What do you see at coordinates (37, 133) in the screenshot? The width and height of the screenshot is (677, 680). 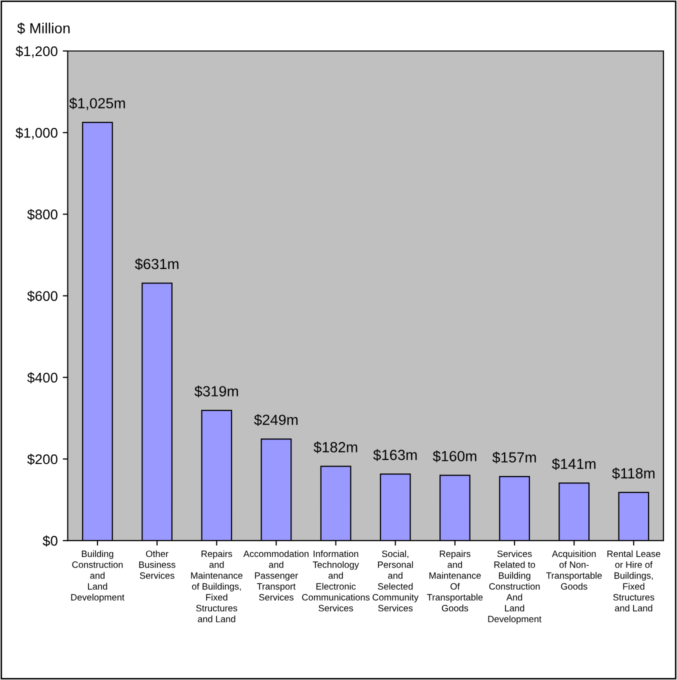 I see `y-tick-label: $1,000` at bounding box center [37, 133].